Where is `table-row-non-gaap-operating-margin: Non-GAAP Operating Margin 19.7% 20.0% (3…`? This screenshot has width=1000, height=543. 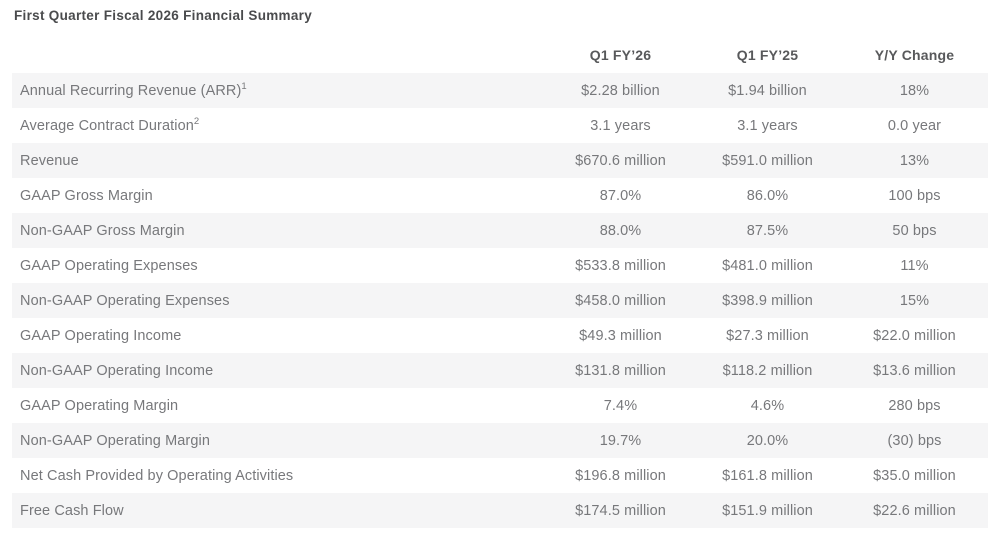 table-row-non-gaap-operating-margin: Non-GAAP Operating Margin 19.7% 20.0% (3… is located at coordinates (500, 440).